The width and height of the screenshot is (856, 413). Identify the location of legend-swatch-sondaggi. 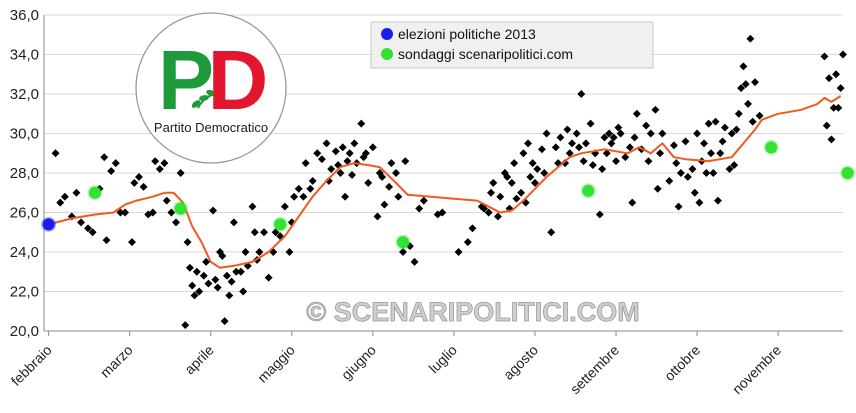
(387, 54).